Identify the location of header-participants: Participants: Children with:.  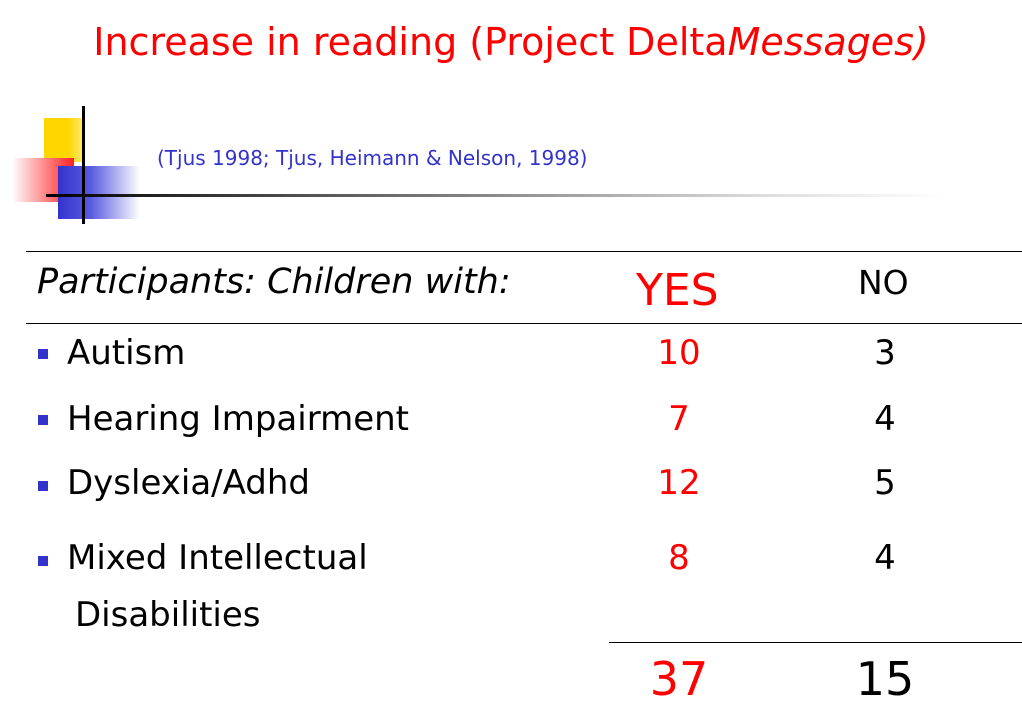
(274, 282).